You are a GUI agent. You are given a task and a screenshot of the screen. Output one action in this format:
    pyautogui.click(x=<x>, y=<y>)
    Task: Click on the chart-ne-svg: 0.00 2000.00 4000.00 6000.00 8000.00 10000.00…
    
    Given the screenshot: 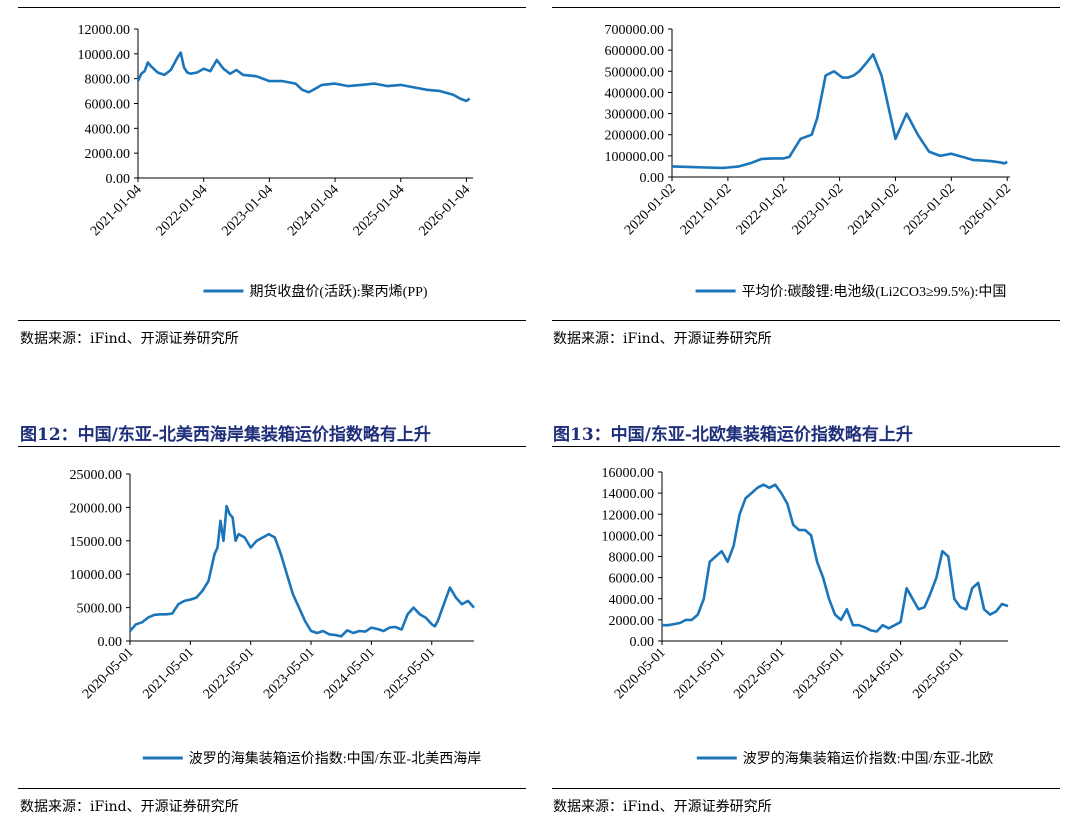 What is the action you would take?
    pyautogui.click(x=805, y=616)
    